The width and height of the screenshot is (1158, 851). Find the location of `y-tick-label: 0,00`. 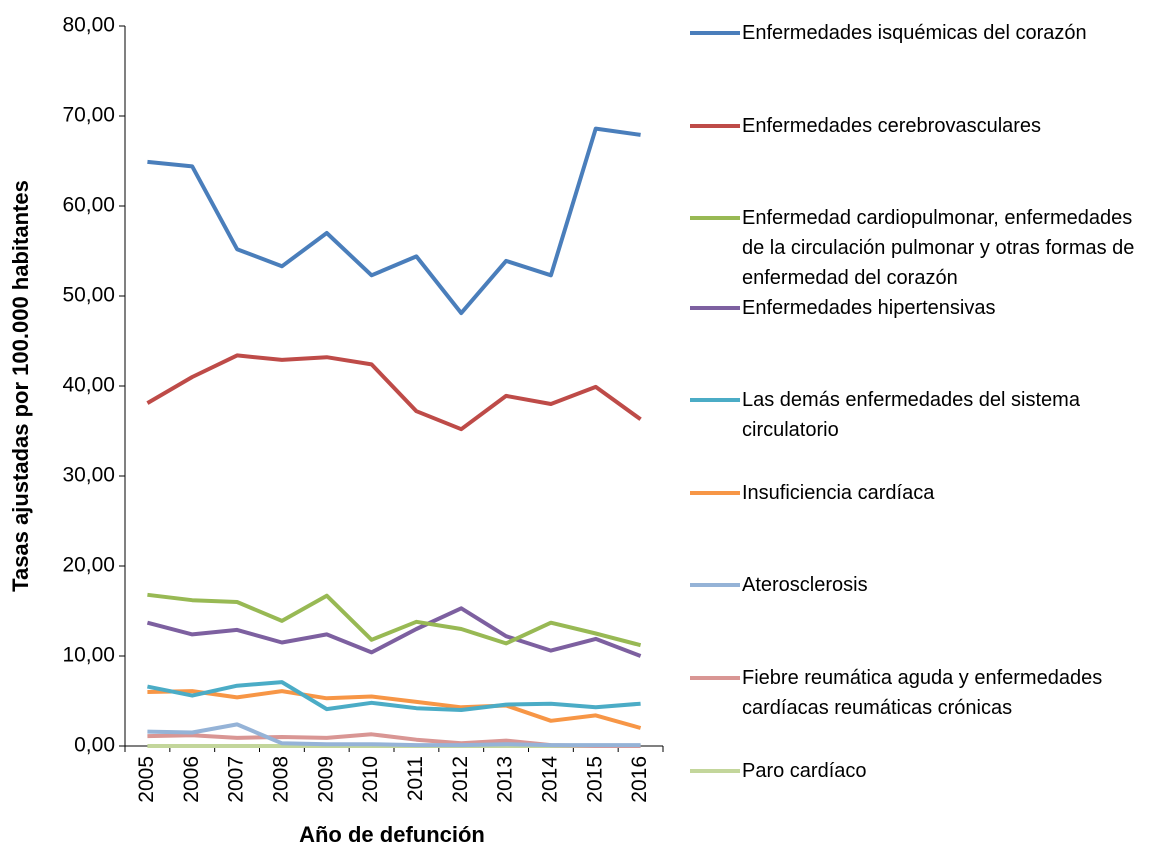

y-tick-label: 0,00 is located at coordinates (94, 745).